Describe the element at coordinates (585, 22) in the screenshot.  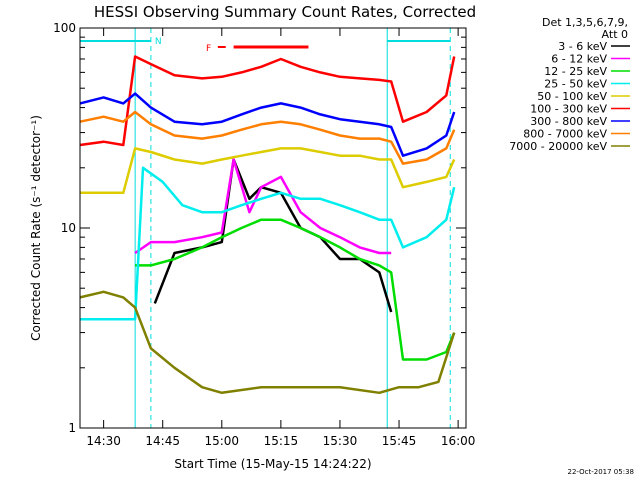
I see `legend-header-line-1: Det 1,3,5,6,7,9,` at that location.